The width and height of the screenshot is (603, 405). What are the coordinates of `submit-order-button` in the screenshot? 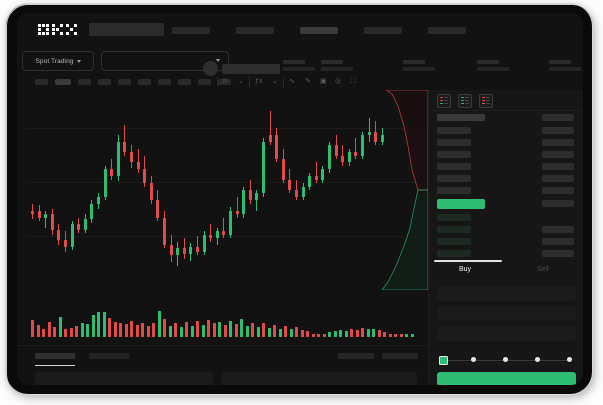 It's located at (506, 378).